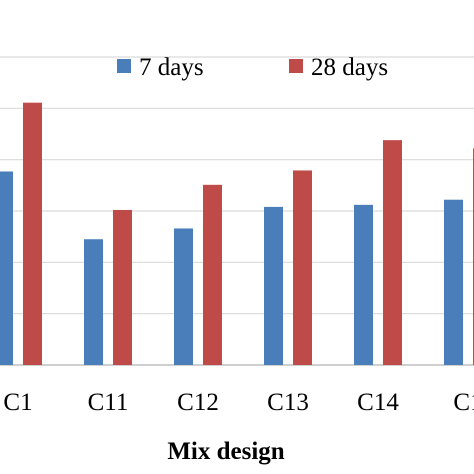 The height and width of the screenshot is (474, 474). What do you see at coordinates (273, 285) in the screenshot?
I see `bar-c13-7-days` at bounding box center [273, 285].